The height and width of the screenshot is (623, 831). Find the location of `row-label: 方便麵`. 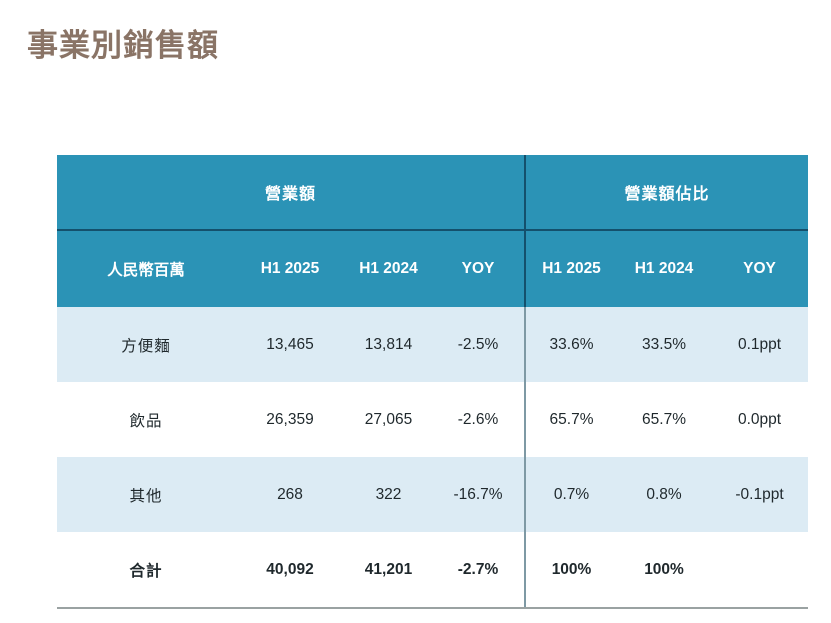

row-label: 方便麵 is located at coordinates (146, 344).